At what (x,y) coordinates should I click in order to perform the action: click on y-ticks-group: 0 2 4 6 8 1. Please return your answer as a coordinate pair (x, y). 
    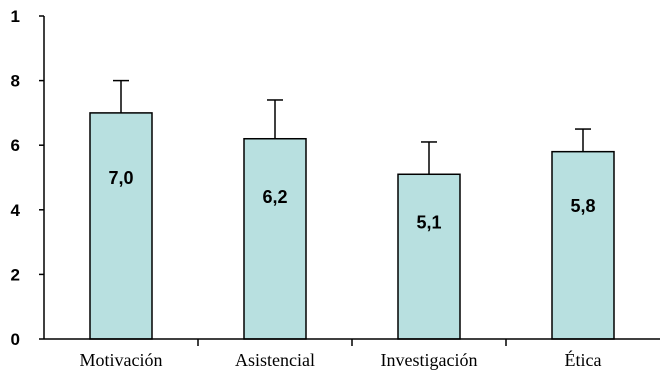
    Looking at the image, I should click on (27, 178).